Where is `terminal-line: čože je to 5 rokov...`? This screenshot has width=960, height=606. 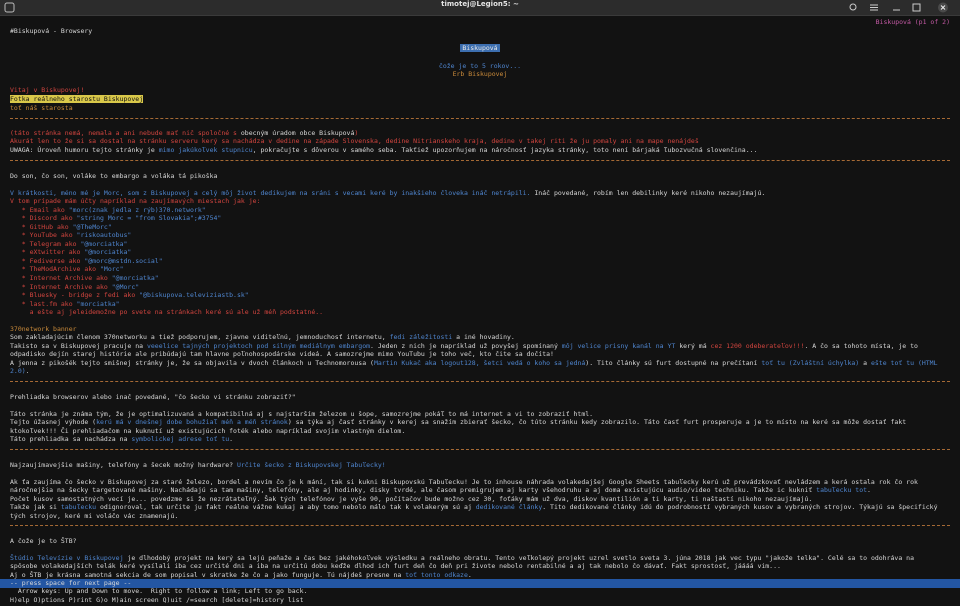 terminal-line: čože je to 5 rokov... is located at coordinates (480, 66).